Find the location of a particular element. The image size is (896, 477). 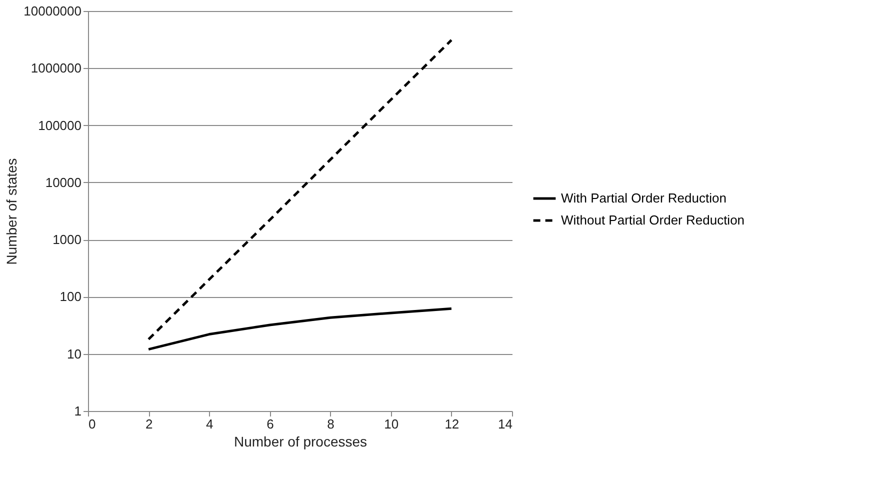

x-tick-label: 12 is located at coordinates (452, 424).